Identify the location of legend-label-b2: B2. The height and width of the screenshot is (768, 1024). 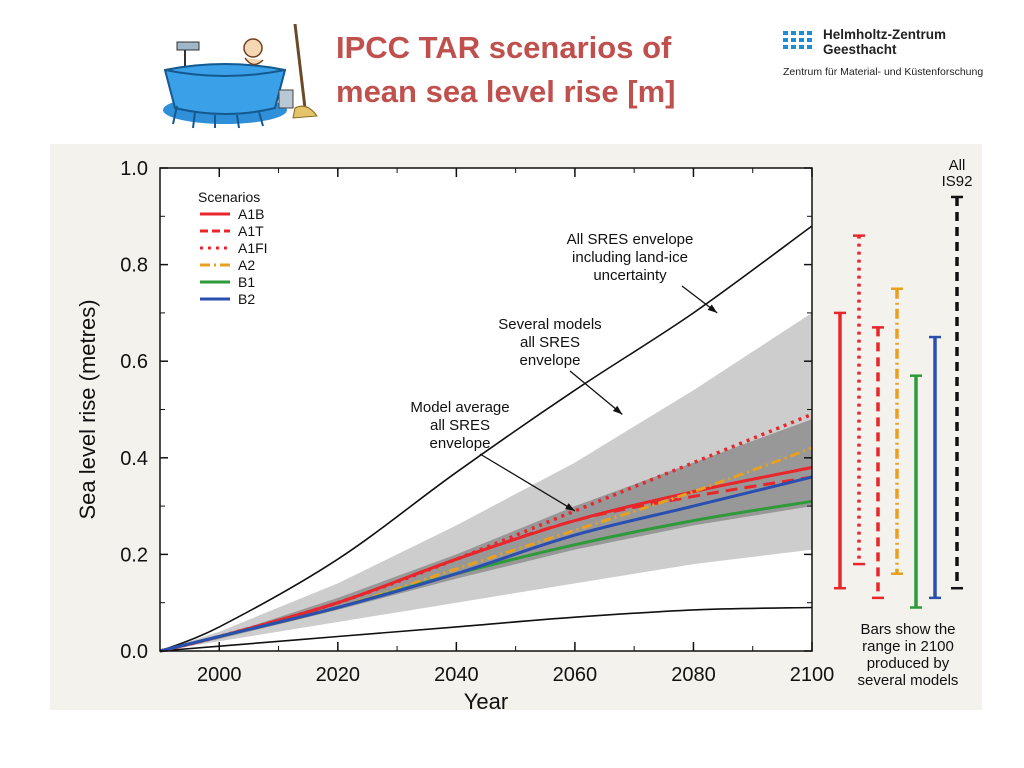
(246, 299).